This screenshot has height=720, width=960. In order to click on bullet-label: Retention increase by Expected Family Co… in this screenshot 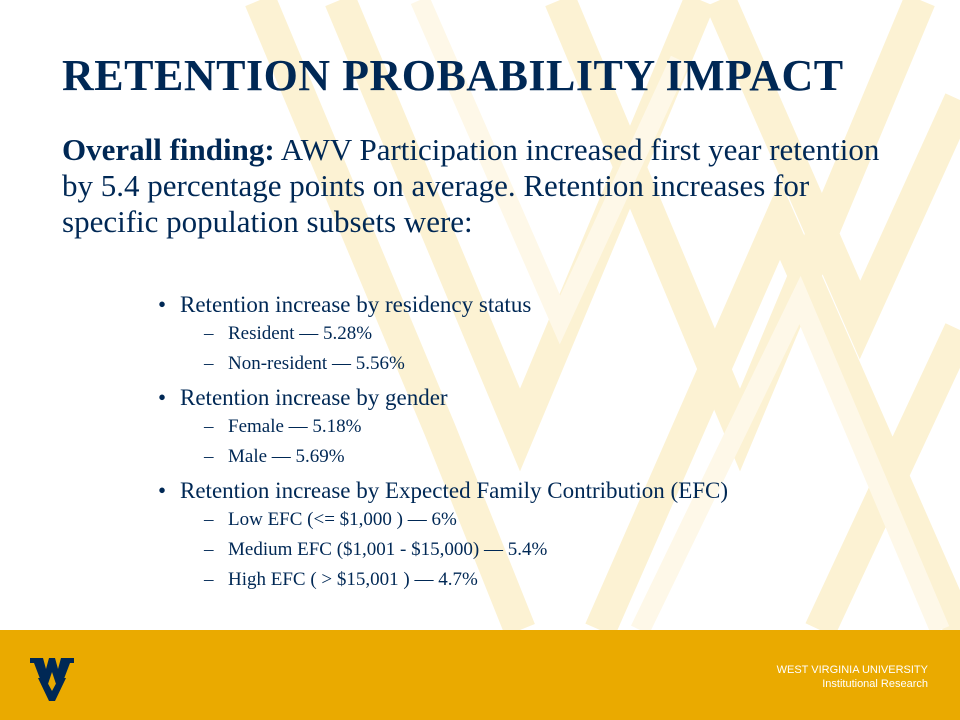, I will do `click(454, 490)`.